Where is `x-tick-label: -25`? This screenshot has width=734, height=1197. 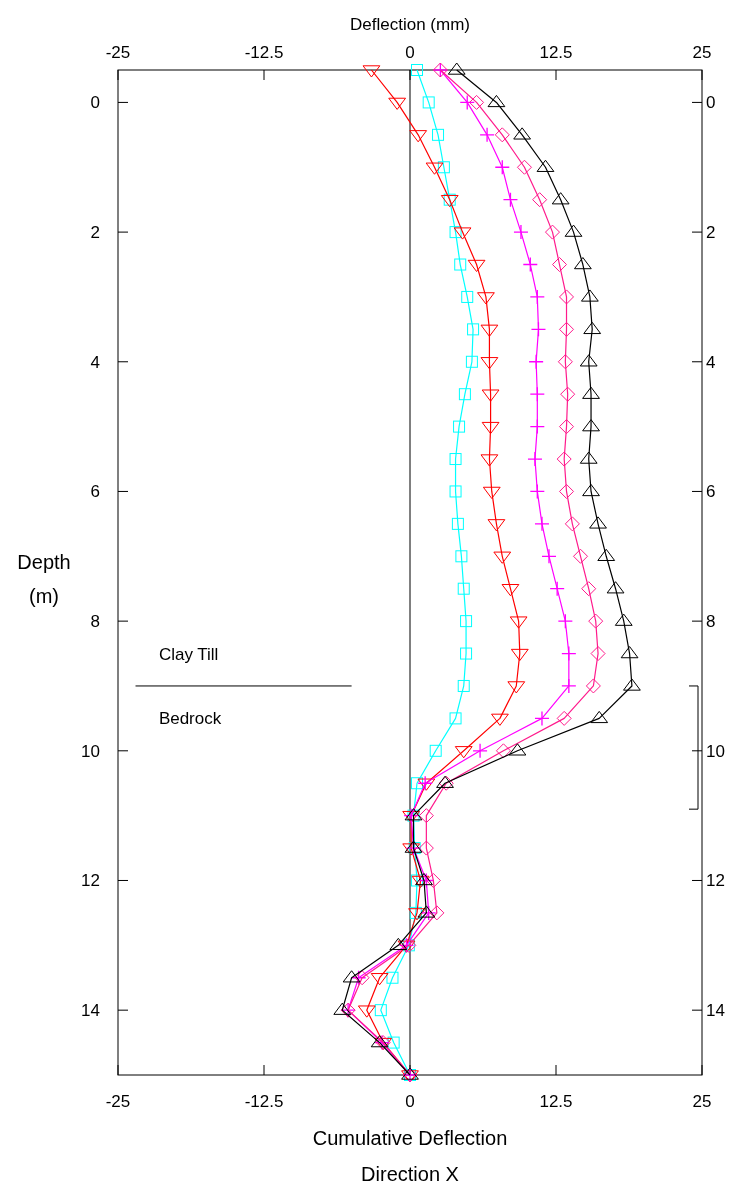
x-tick-label: -25 is located at coordinates (118, 52).